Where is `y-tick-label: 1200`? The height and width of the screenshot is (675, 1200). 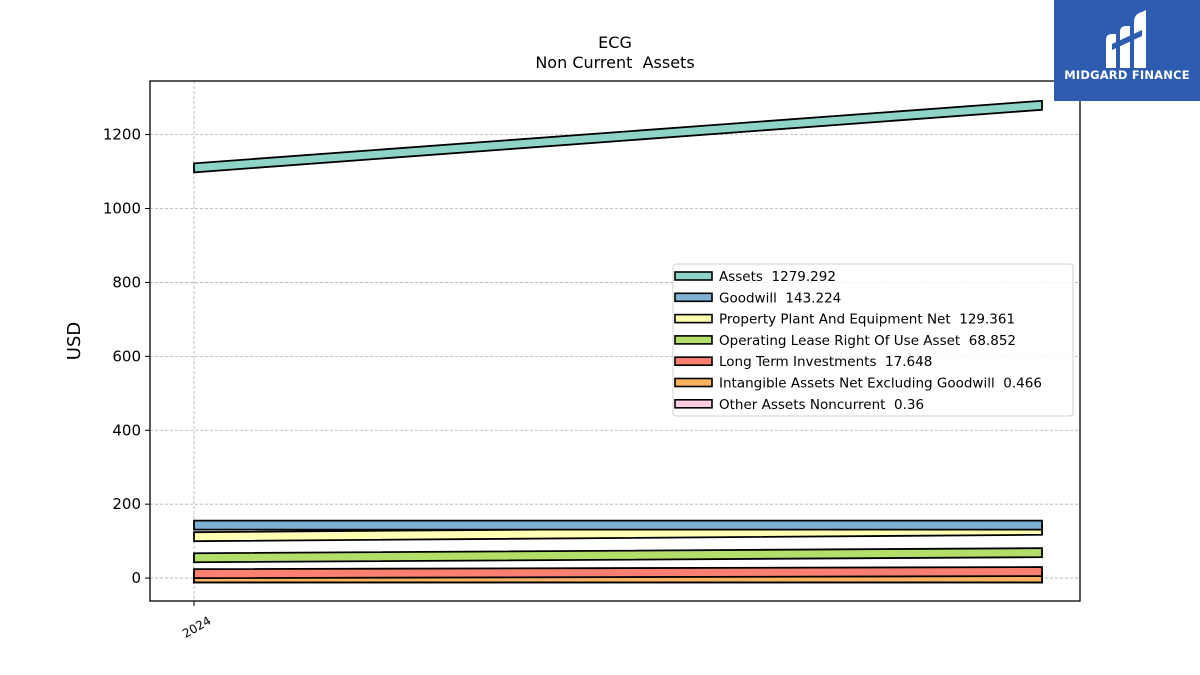 y-tick-label: 1200 is located at coordinates (122, 135).